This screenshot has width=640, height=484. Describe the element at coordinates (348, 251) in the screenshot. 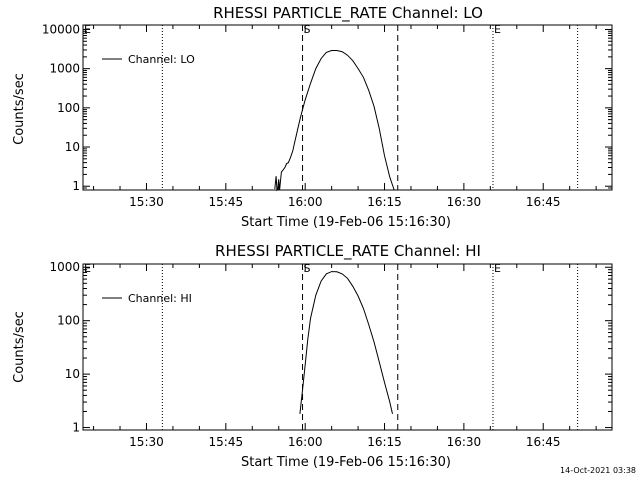

I see `chart-title: RHESSI PARTICLE_RATE Channel: HI` at that location.